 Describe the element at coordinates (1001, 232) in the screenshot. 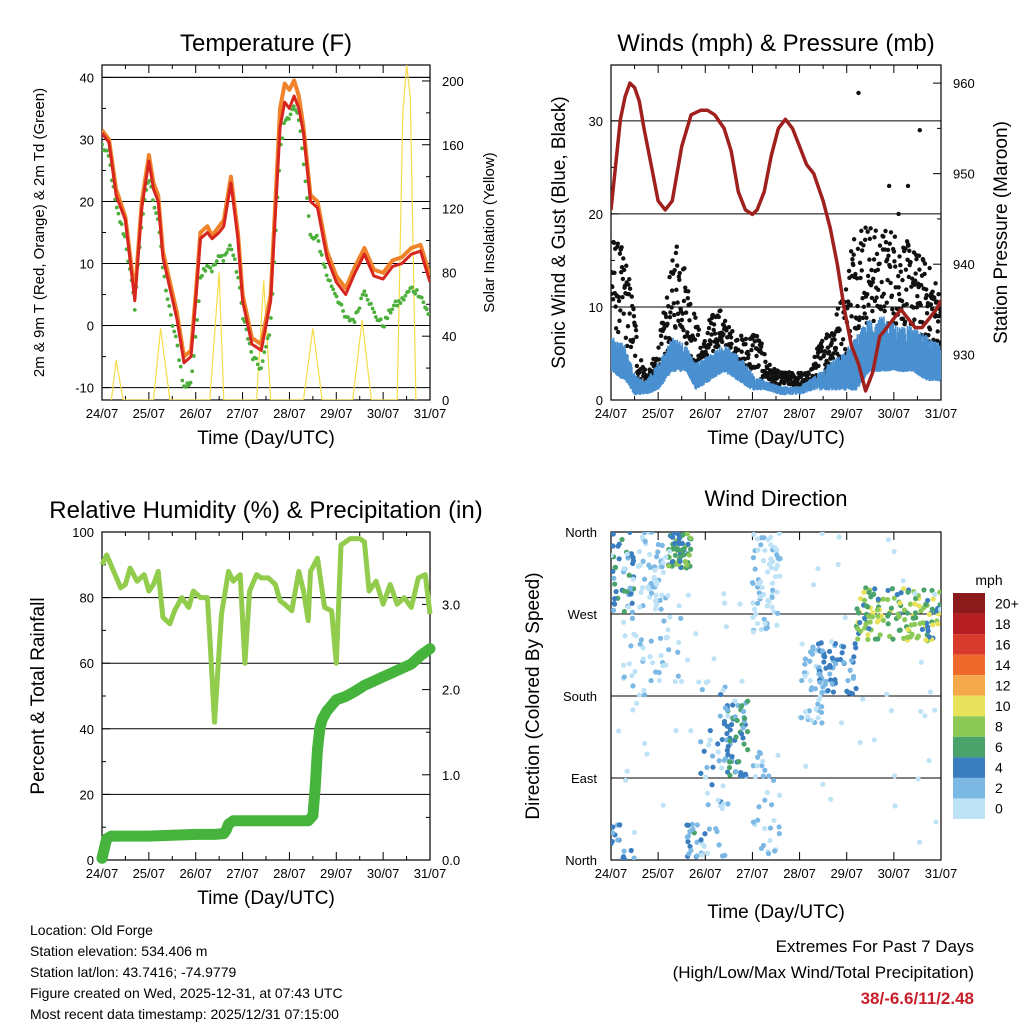

I see `winds-y2label: Station Pressure (Maroon)` at that location.